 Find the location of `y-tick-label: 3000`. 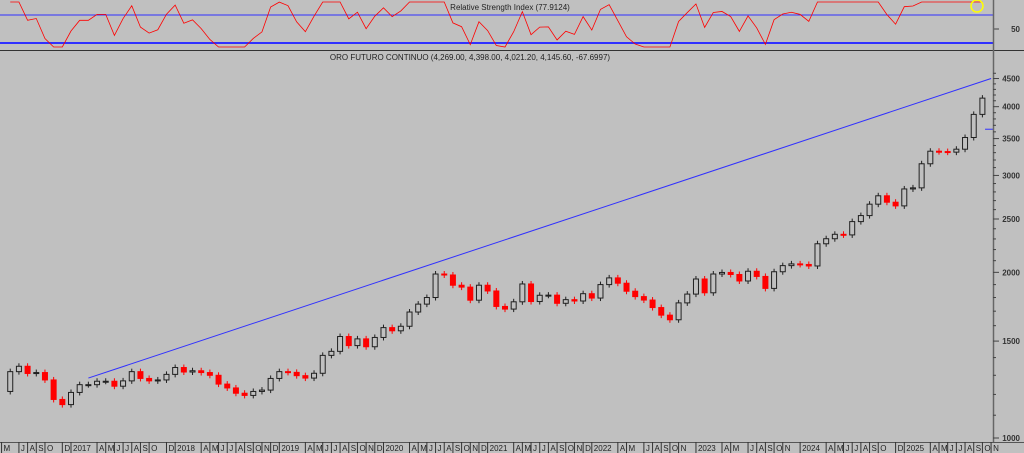

y-tick-label: 3000 is located at coordinates (1011, 175).